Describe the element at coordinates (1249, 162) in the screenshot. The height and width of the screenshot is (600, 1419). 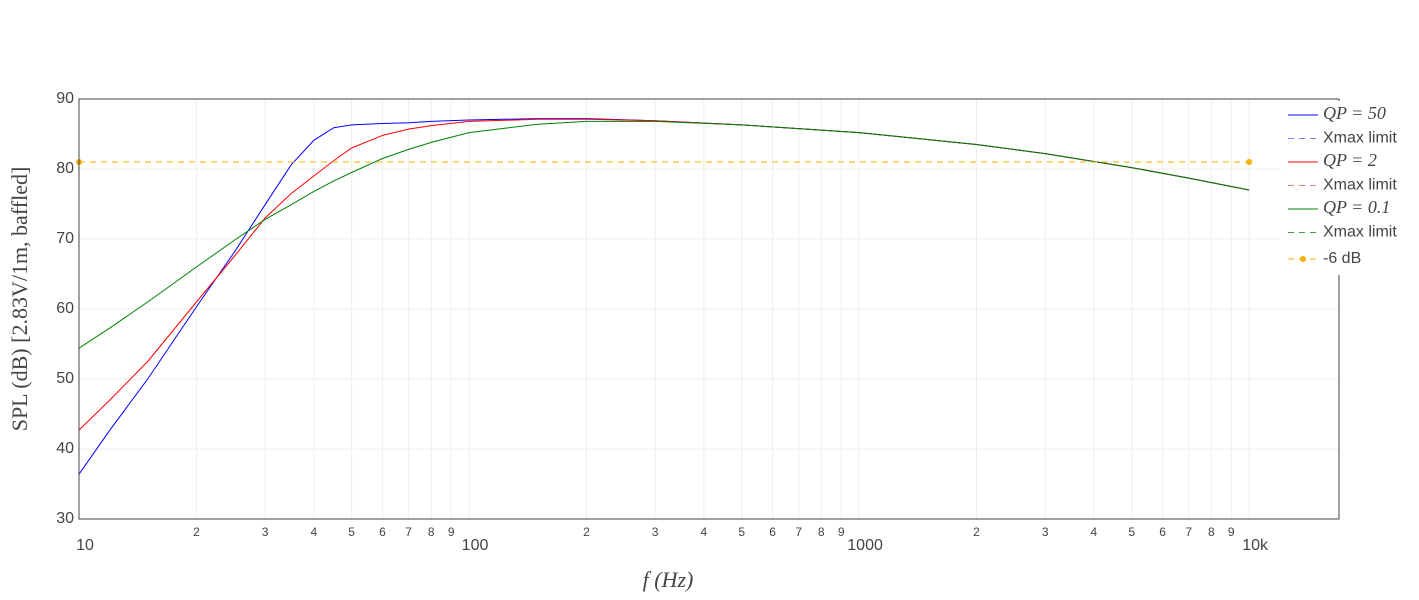
I see `series-marker` at that location.